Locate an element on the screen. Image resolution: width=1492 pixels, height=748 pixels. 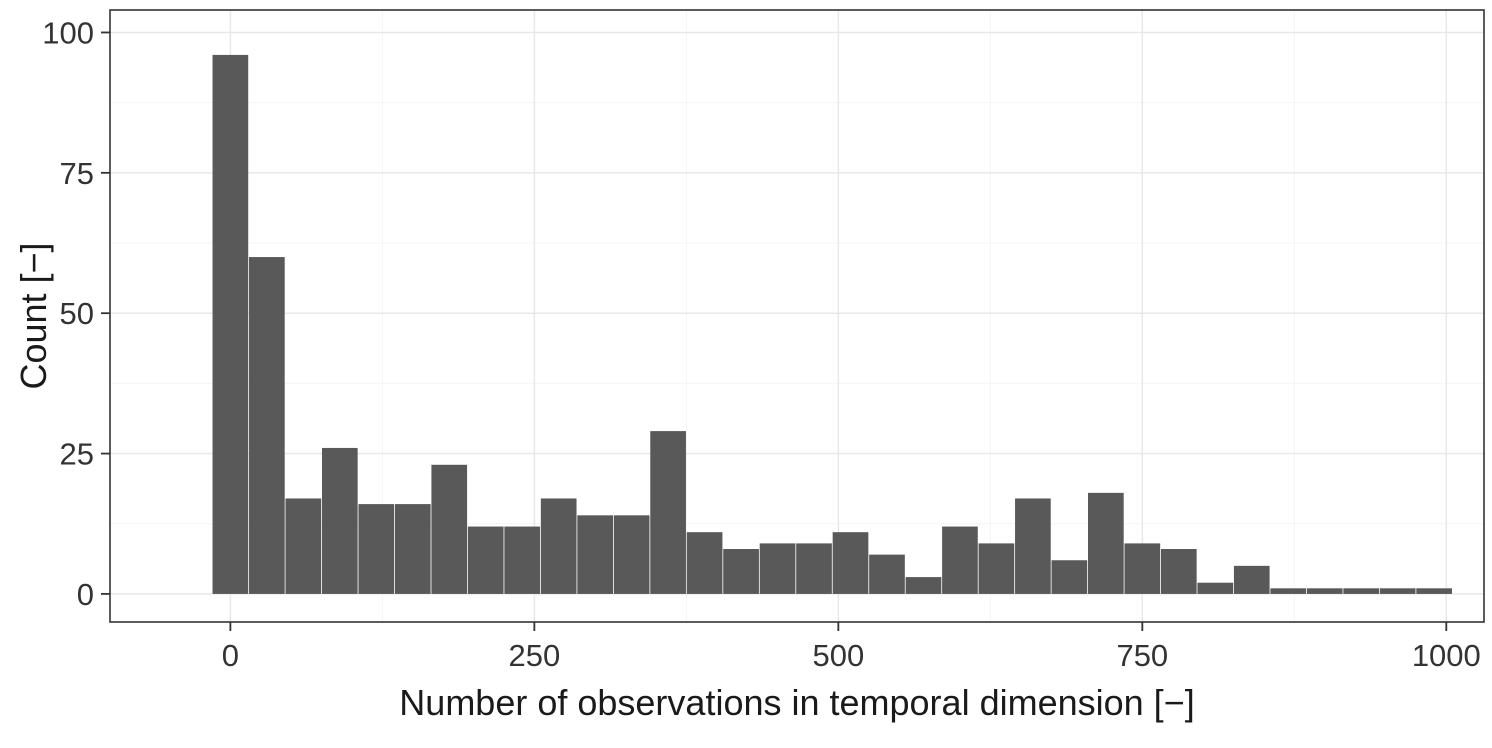
x-tick-label: 250 is located at coordinates (534, 655).